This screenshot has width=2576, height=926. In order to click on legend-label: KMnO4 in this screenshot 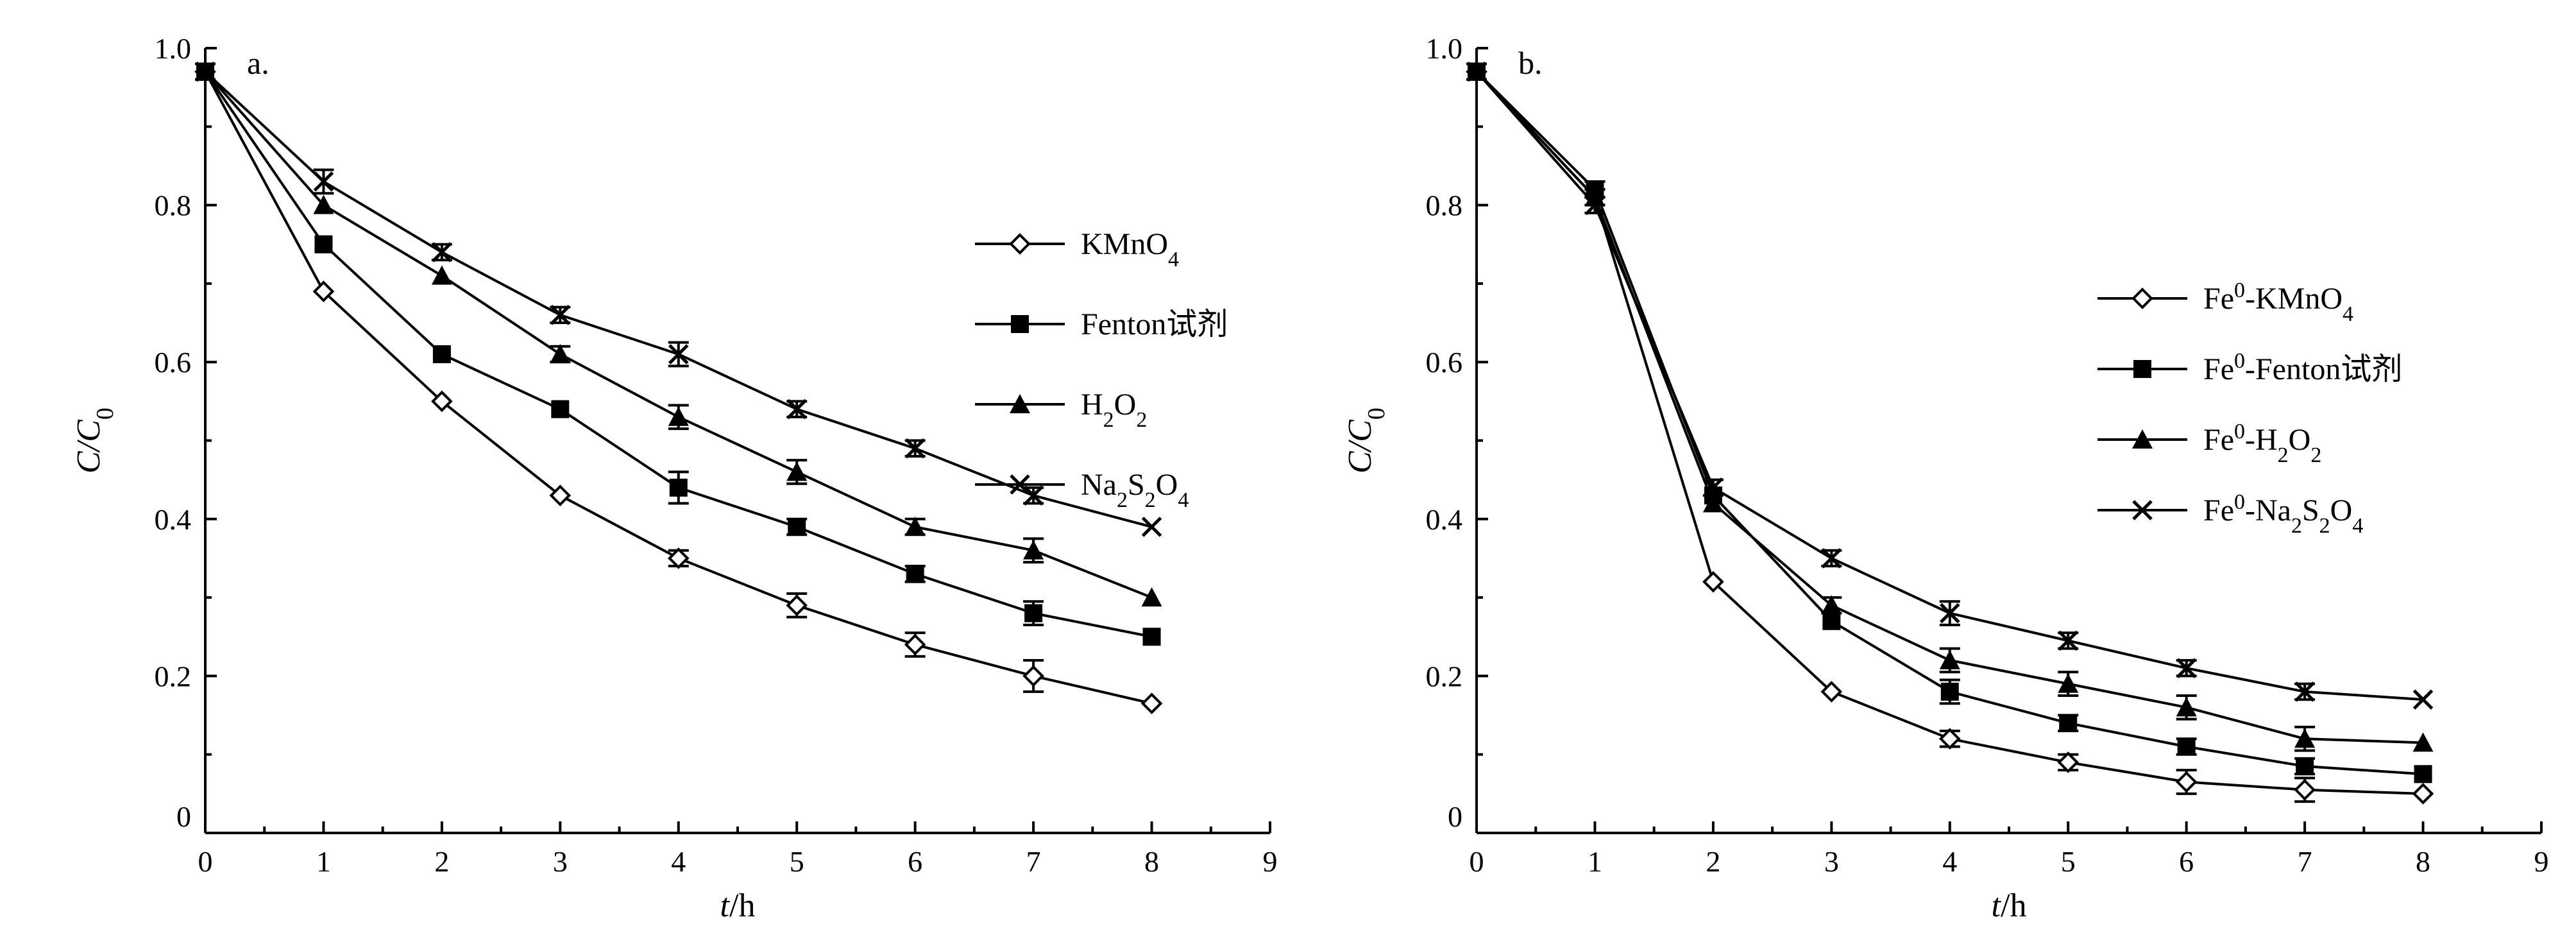, I will do `click(1130, 249)`.